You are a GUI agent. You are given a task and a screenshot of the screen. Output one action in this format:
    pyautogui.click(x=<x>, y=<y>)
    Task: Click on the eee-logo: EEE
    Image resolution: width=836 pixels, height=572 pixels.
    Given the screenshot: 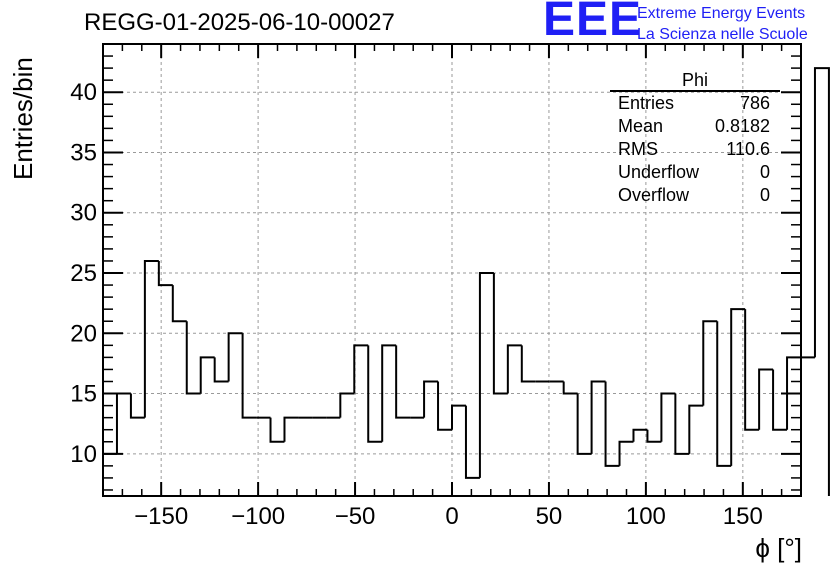 What is the action you would take?
    pyautogui.click(x=593, y=23)
    